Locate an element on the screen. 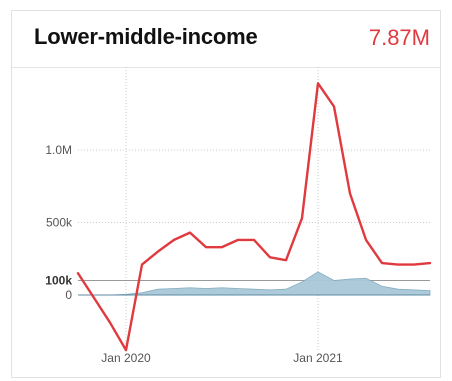 Image resolution: width=452 pixels, height=381 pixels. y-tick-label: 100k is located at coordinates (58, 281).